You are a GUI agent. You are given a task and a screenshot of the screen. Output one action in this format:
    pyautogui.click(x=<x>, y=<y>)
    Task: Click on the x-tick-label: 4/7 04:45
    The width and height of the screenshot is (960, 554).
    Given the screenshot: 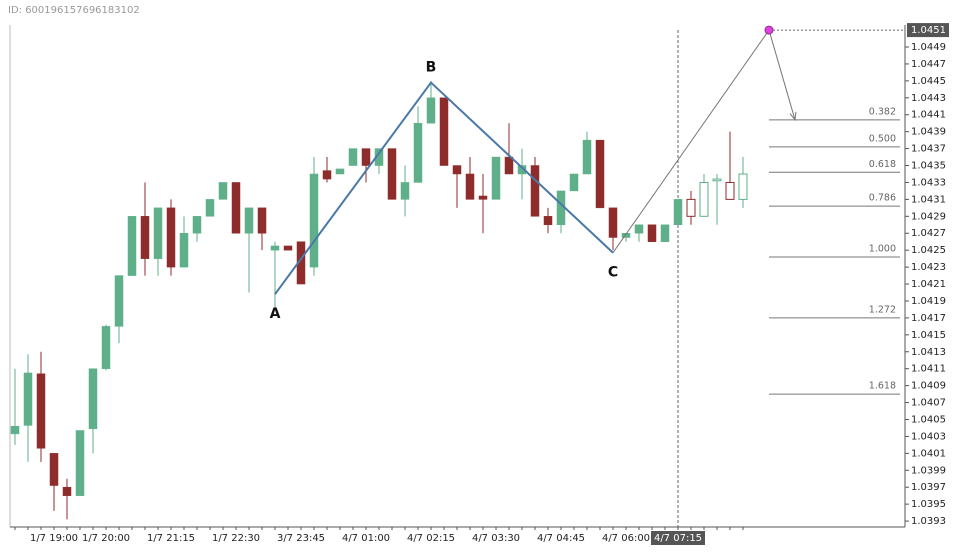 What is the action you would take?
    pyautogui.click(x=561, y=538)
    